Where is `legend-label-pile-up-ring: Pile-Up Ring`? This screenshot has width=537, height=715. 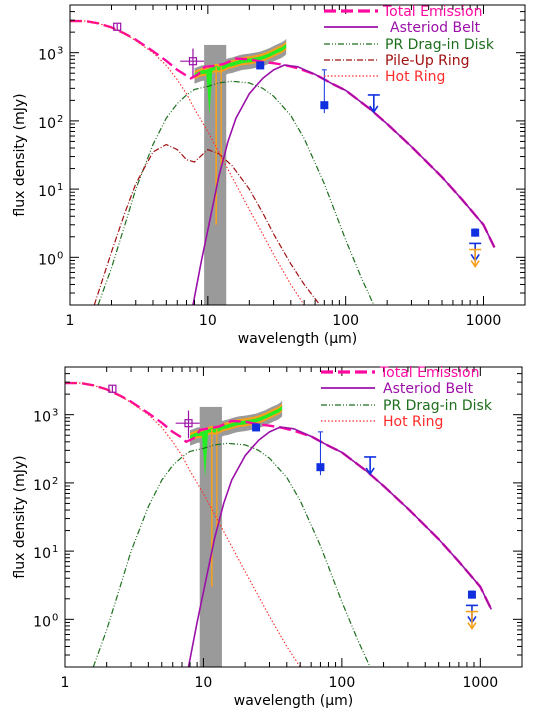 legend-label-pile-up-ring: Pile-Up Ring is located at coordinates (427, 61).